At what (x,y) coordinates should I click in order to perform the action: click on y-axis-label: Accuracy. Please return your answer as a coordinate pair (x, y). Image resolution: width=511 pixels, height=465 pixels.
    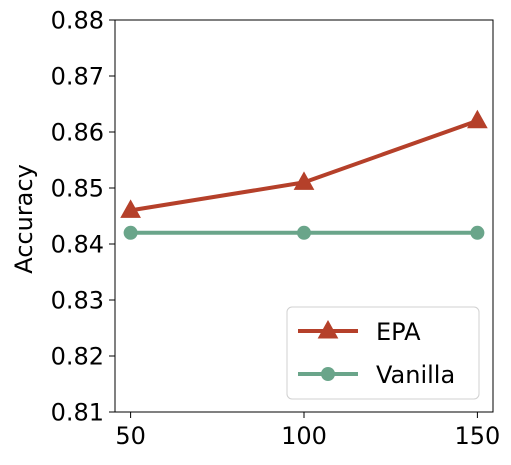
    Looking at the image, I should click on (24, 219).